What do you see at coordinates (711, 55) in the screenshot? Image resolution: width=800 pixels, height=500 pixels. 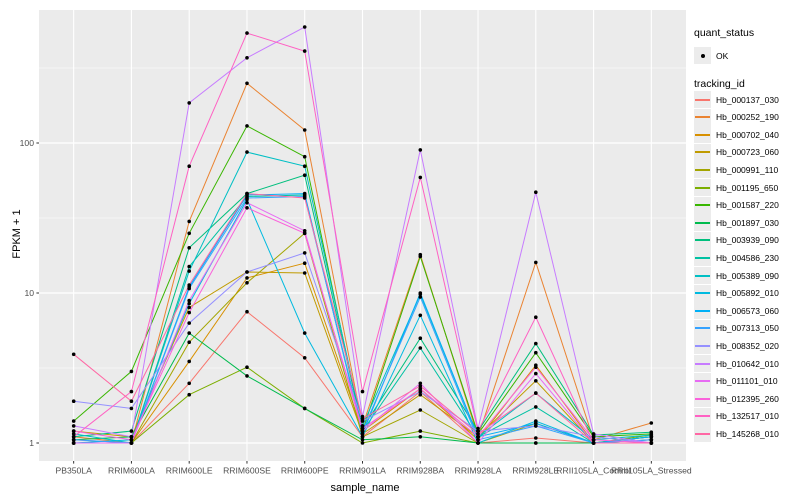 I see `legend-entry-quant-ok: OK` at bounding box center [711, 55].